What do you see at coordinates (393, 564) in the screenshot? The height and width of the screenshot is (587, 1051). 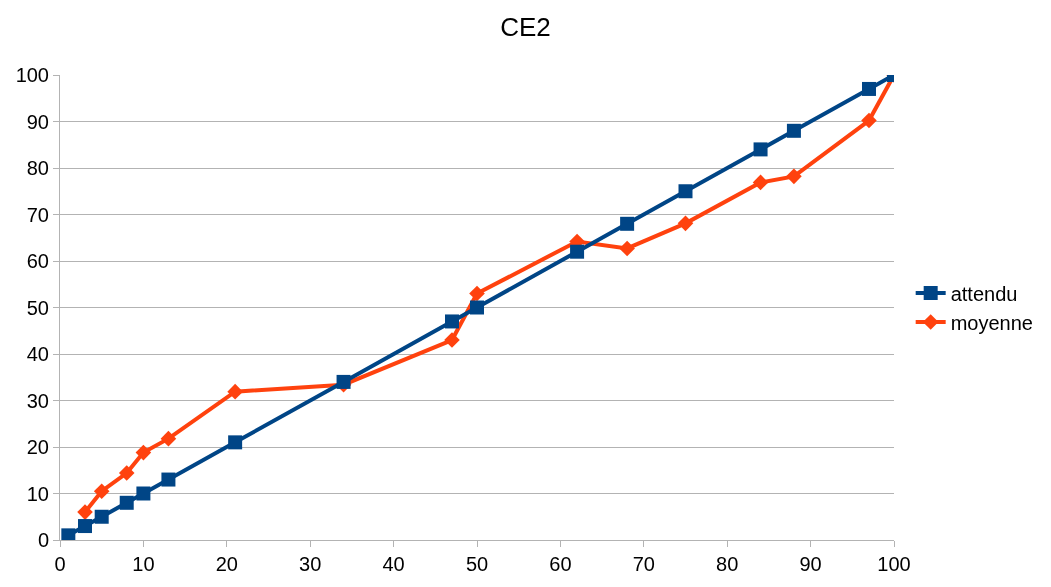 I see `x-tick-label: 40` at bounding box center [393, 564].